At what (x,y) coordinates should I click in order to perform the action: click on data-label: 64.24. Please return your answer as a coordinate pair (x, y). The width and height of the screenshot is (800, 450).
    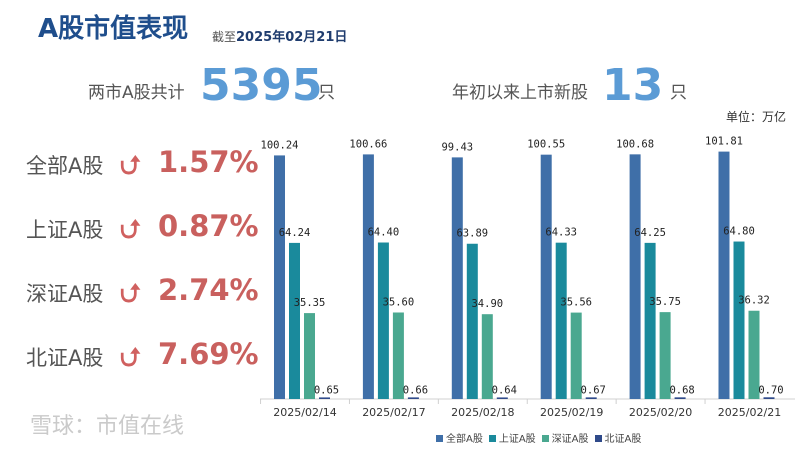
    Looking at the image, I should click on (295, 233).